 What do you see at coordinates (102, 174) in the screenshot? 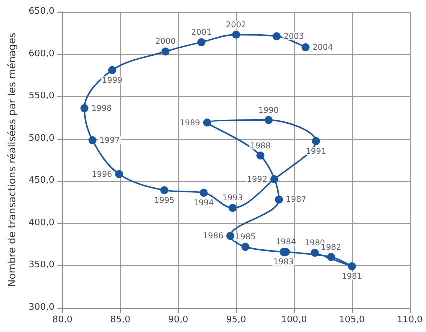
I see `annotation: 1996` at bounding box center [102, 174].